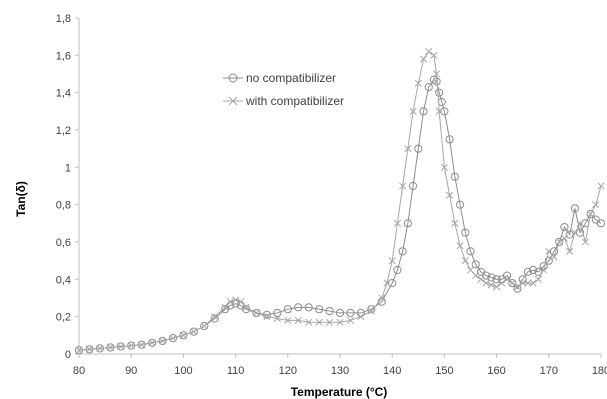 The height and width of the screenshot is (399, 607). What do you see at coordinates (599, 371) in the screenshot?
I see `x-tick-label: 180` at bounding box center [599, 371].